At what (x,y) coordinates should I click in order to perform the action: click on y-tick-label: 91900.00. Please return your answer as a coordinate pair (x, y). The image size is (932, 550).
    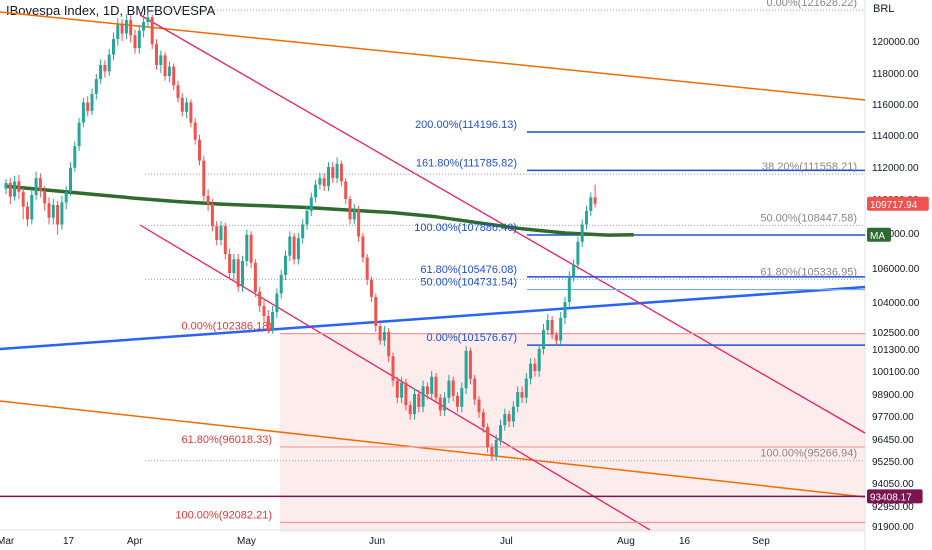
    Looking at the image, I should click on (893, 527).